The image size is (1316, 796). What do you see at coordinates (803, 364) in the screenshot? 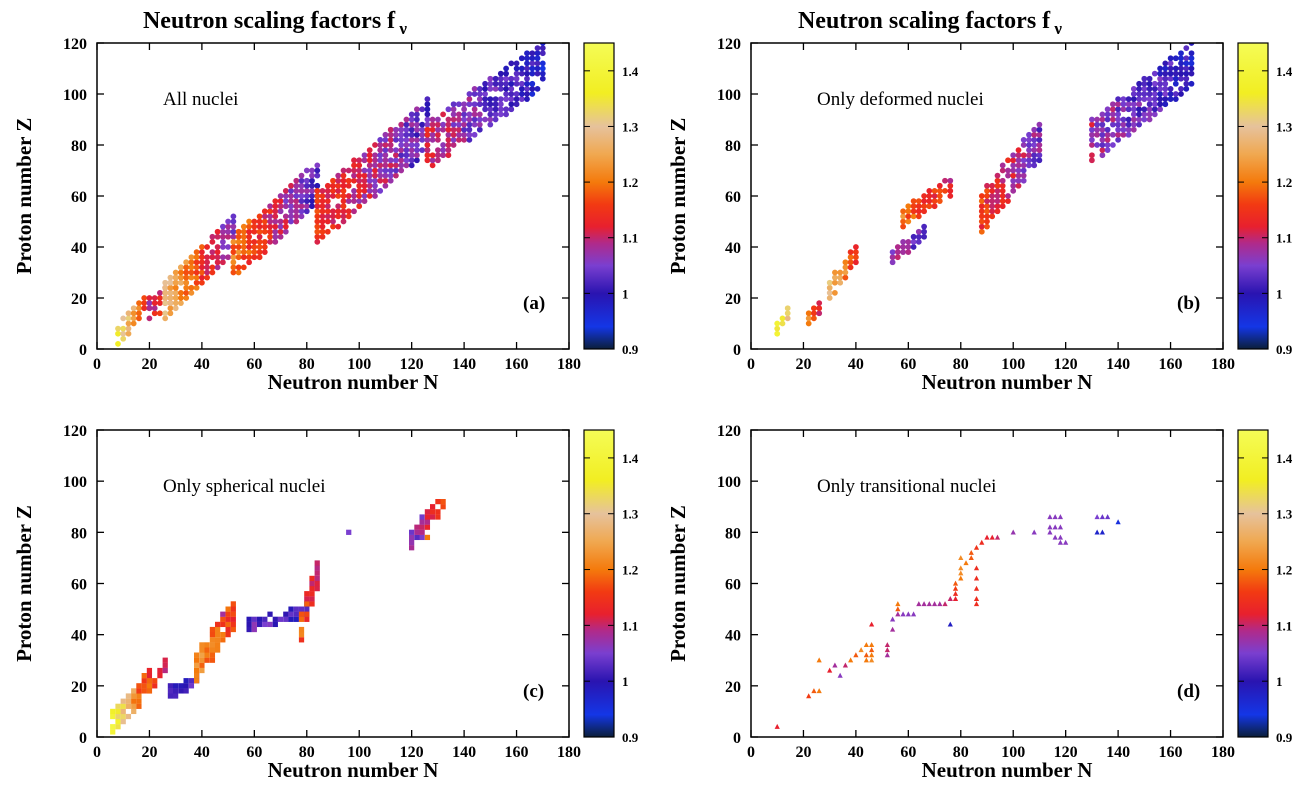
I see `x-tick-label: 20` at bounding box center [803, 364].